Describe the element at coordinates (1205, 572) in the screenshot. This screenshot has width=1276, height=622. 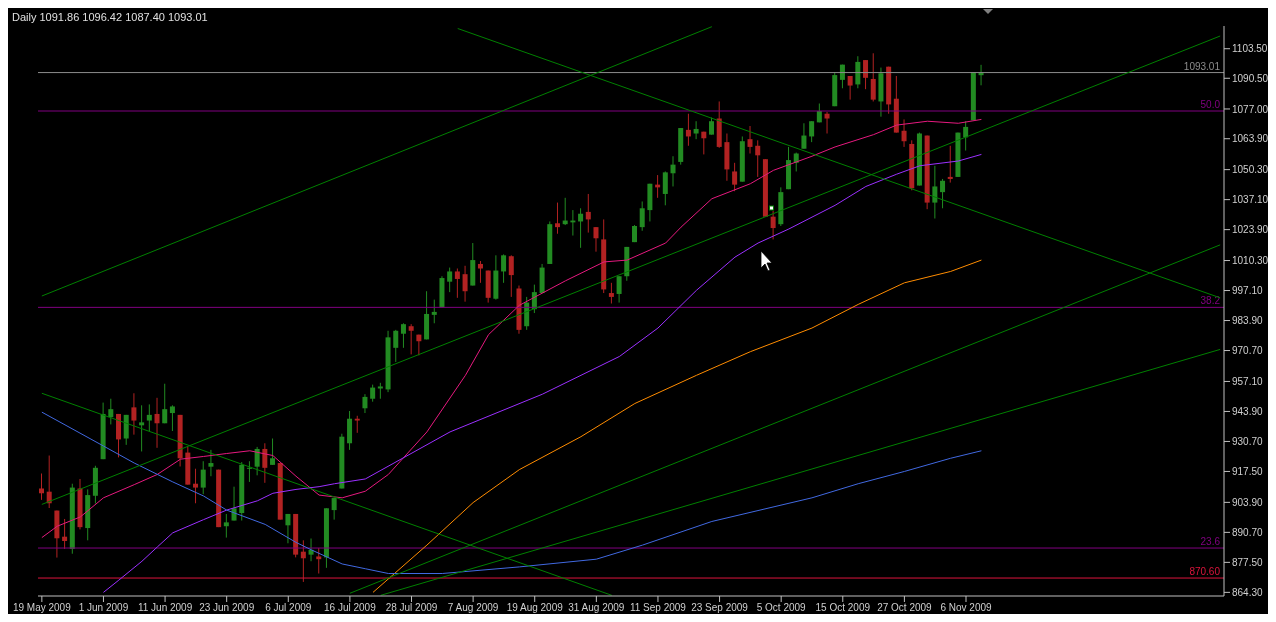
I see `ref-line-label: 870.60` at that location.